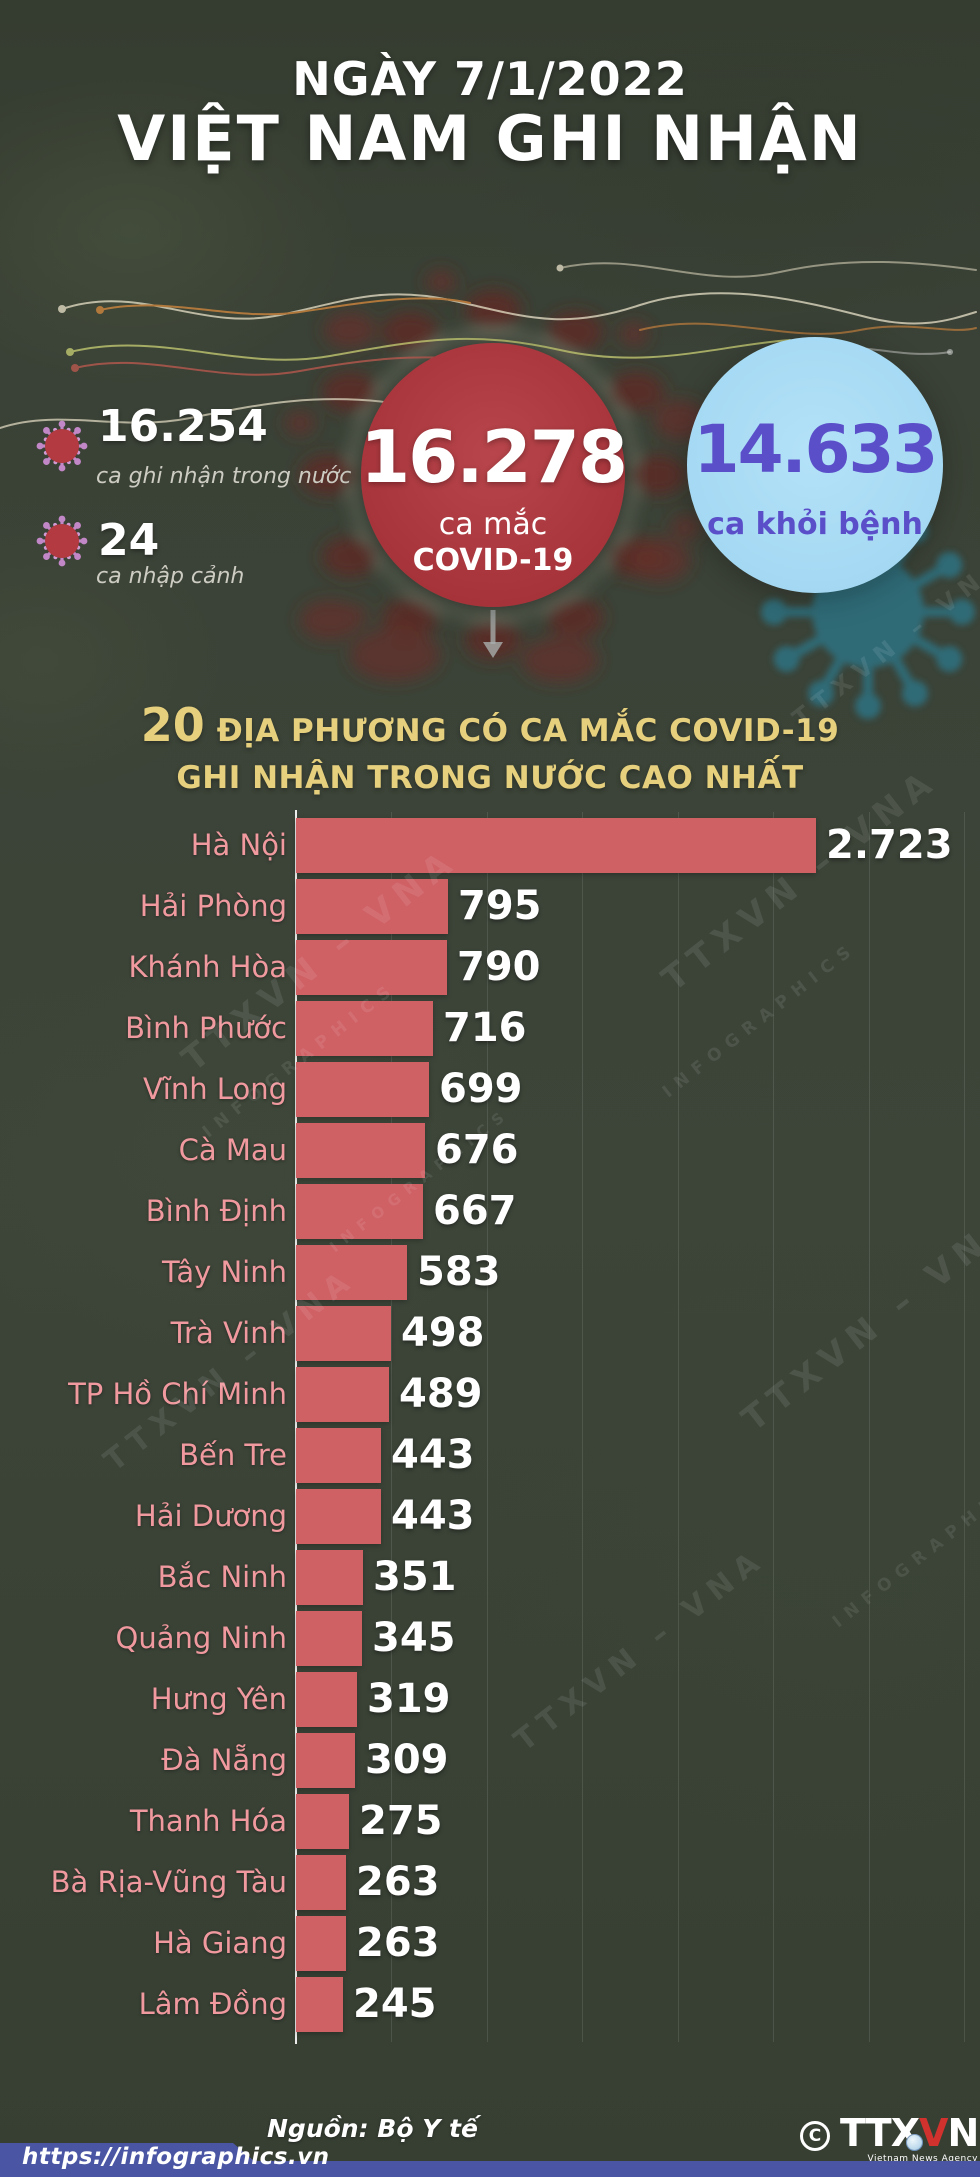 The image size is (980, 2177). I want to click on bar-label: Đà Nẵng, so click(224, 1760).